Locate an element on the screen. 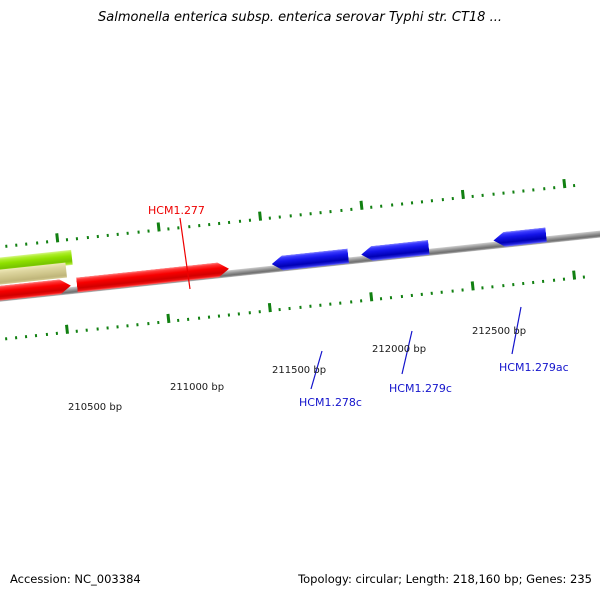 The height and width of the screenshot is (600, 600). ruler-coordinate-label: 212000 bp is located at coordinates (399, 349).